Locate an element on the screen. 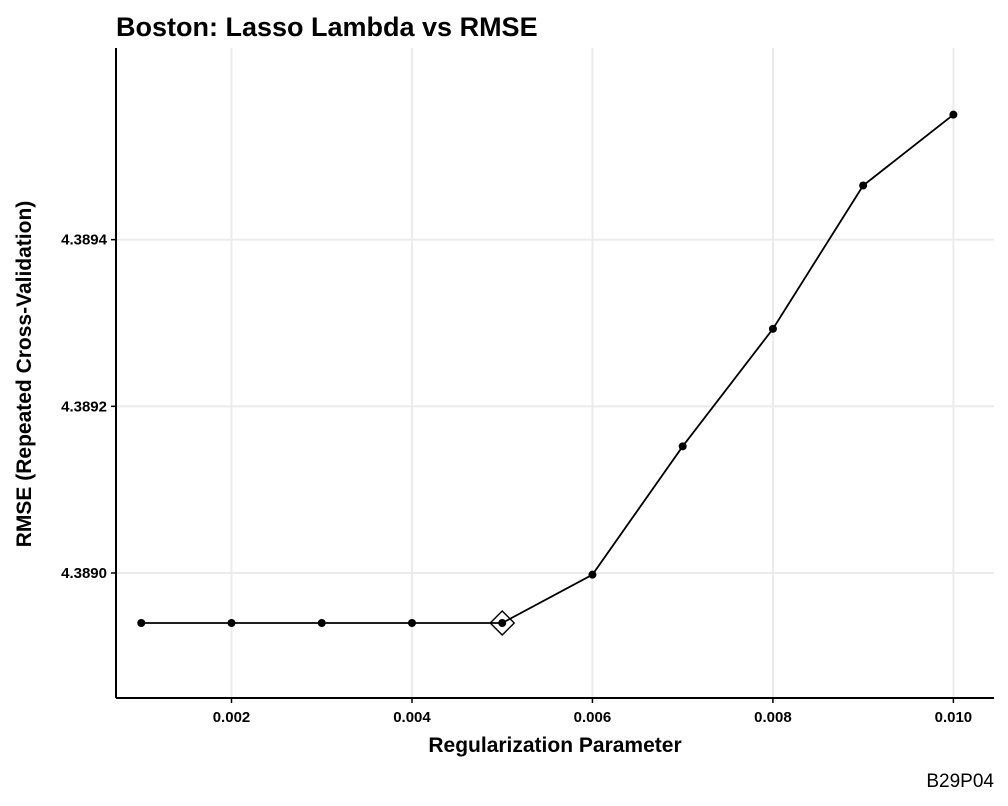 This screenshot has height=806, width=1008. x-axis-title: Regularization Parameter is located at coordinates (554, 745).